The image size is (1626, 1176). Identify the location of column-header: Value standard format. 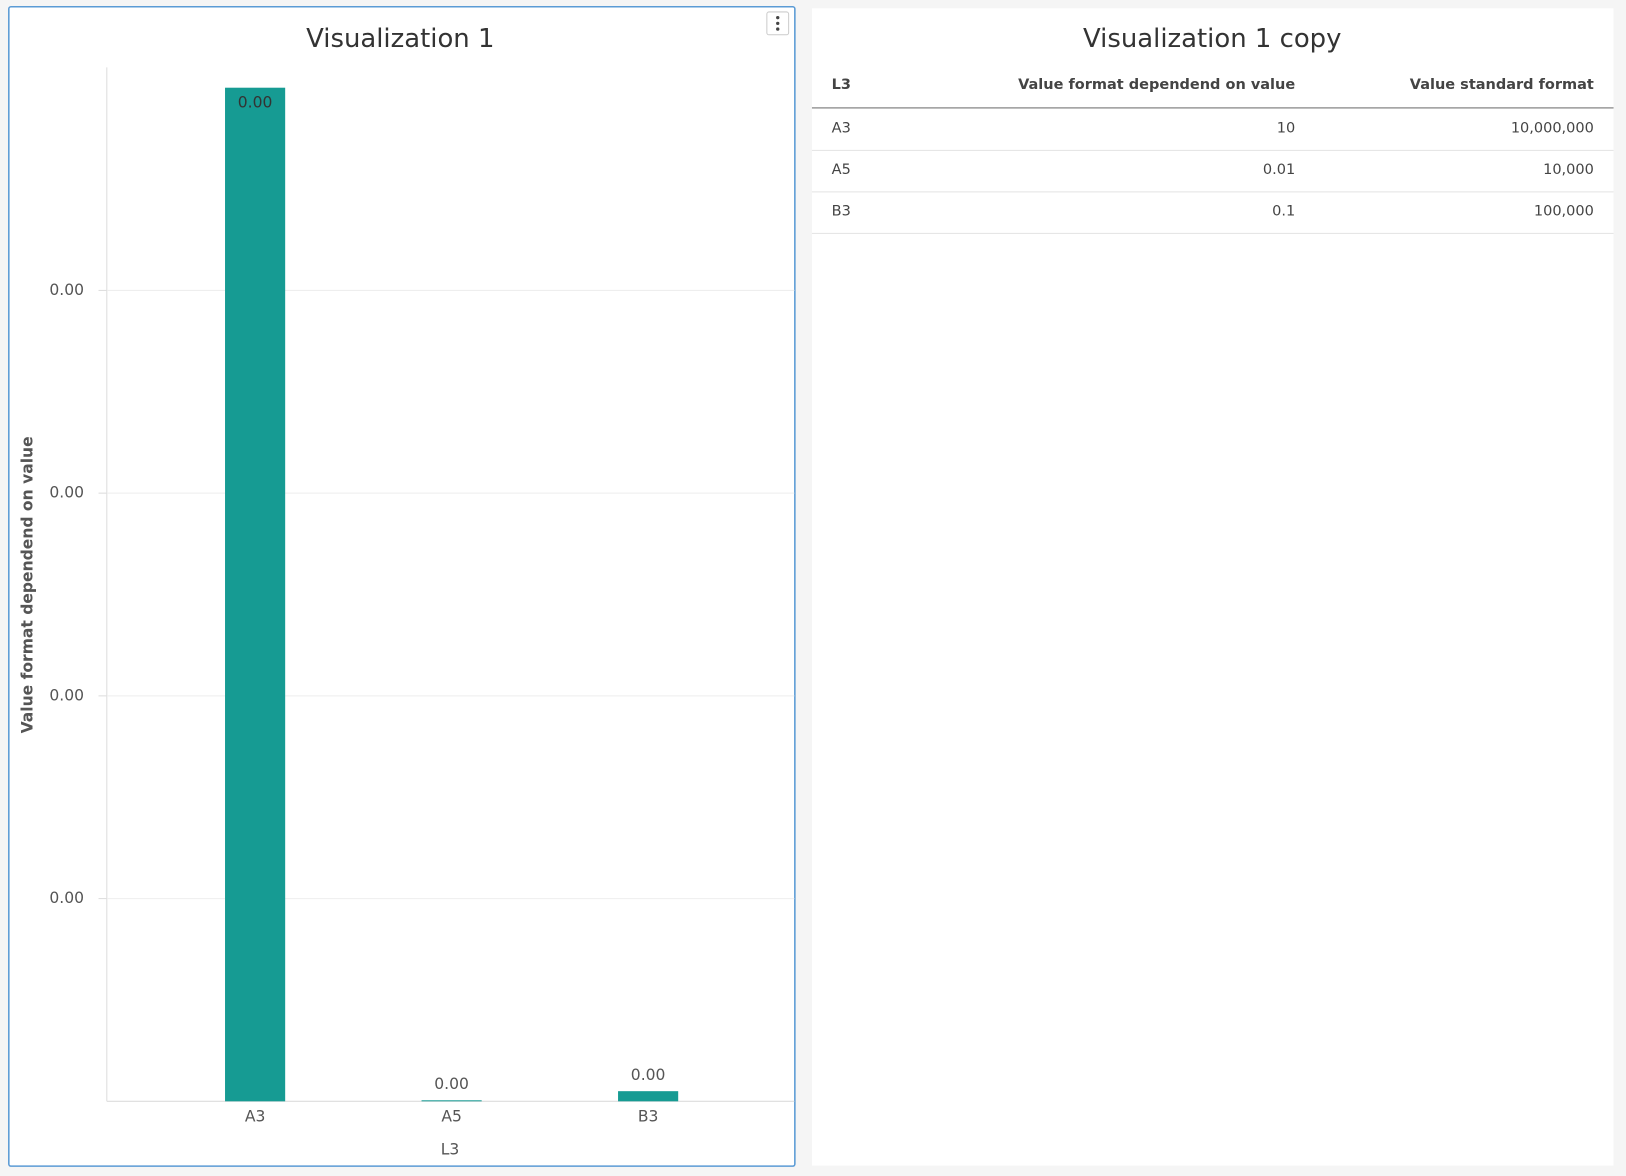
(1502, 85).